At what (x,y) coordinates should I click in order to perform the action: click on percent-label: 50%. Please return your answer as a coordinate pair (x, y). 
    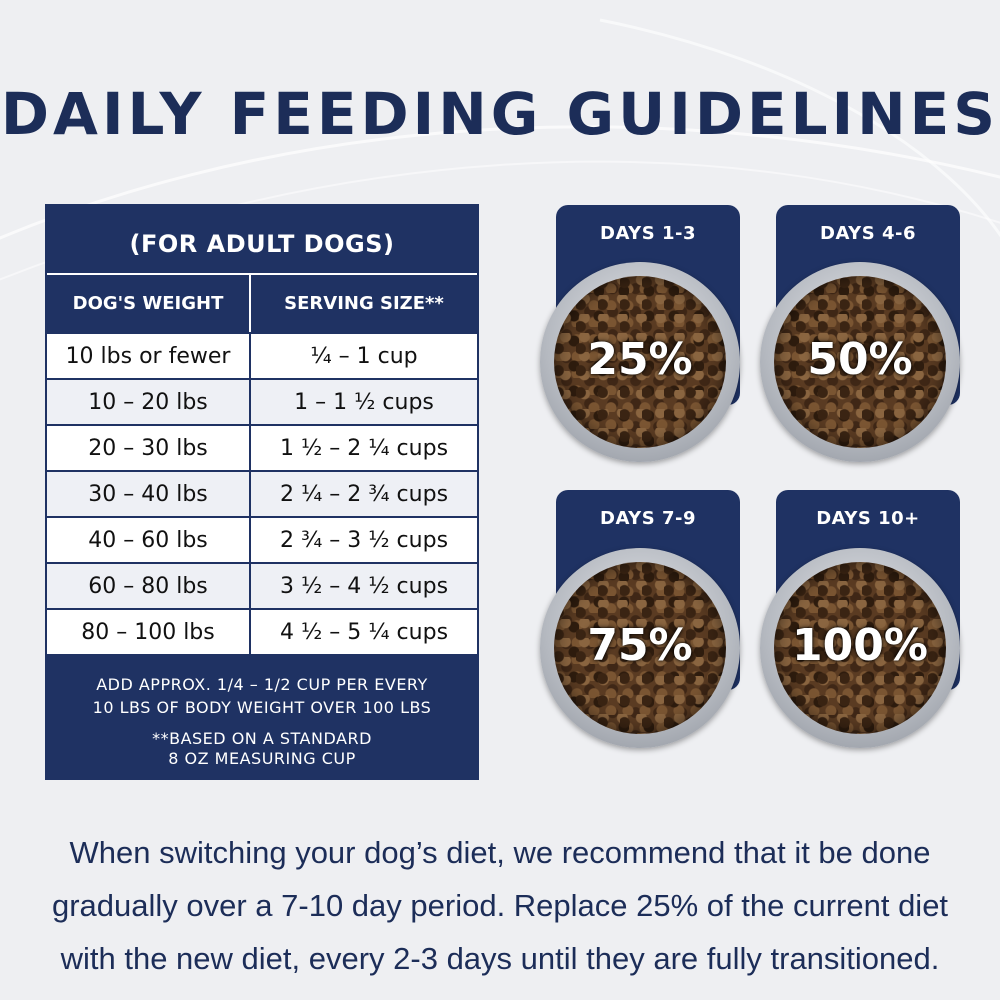
    Looking at the image, I should click on (860, 359).